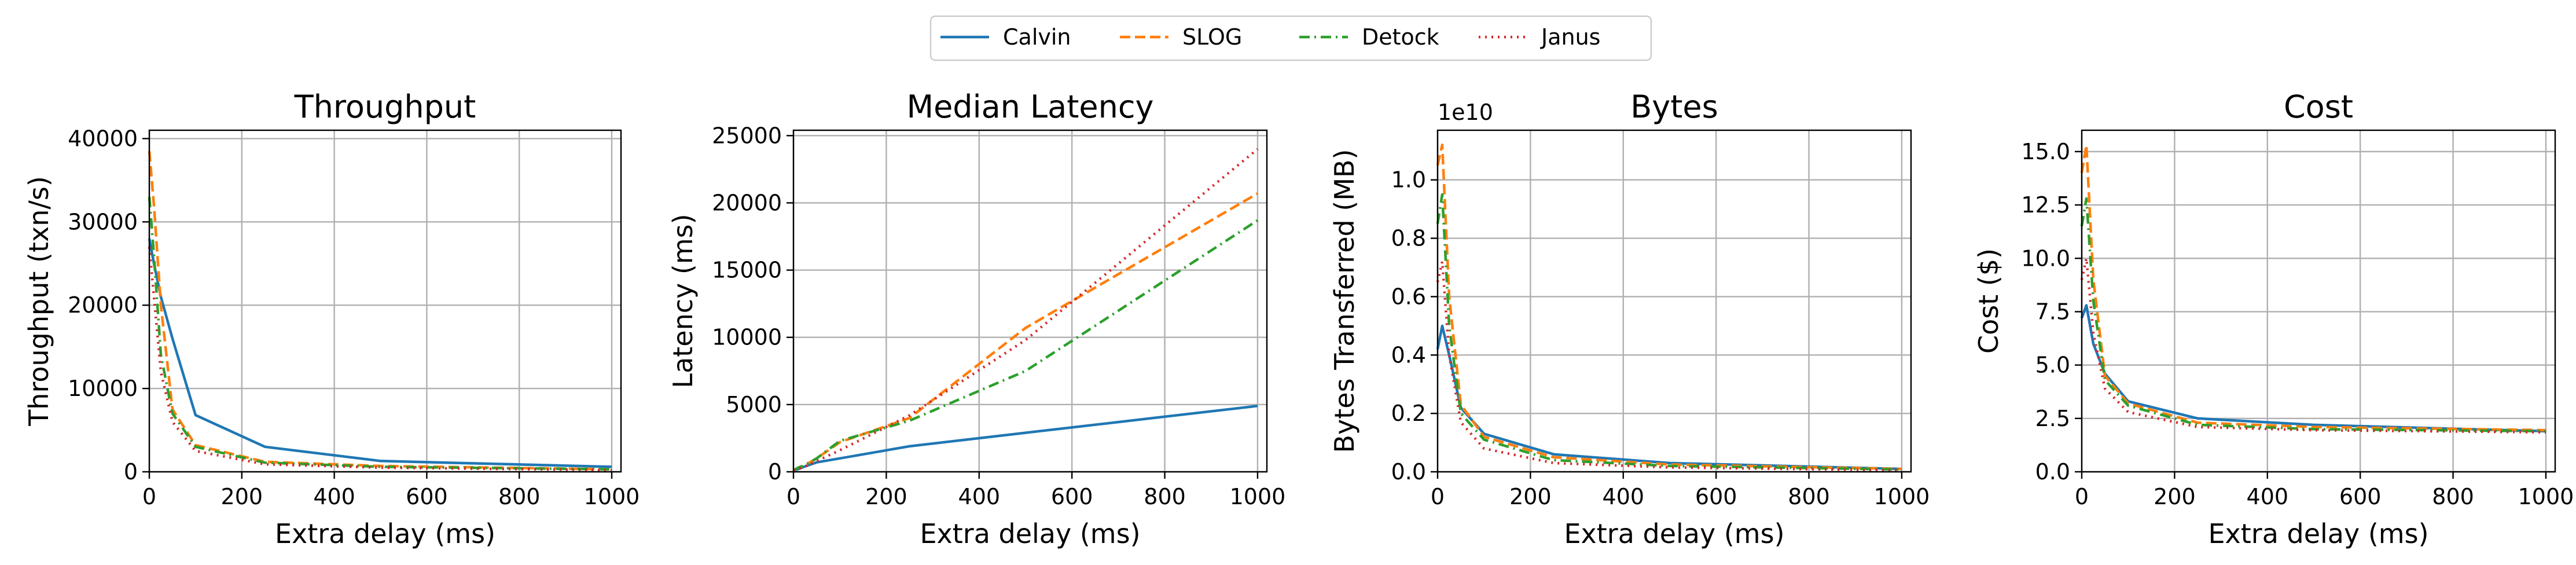  Describe the element at coordinates (1344, 301) in the screenshot. I see `y-axis-label: Bytes Transferred (MB)` at that location.